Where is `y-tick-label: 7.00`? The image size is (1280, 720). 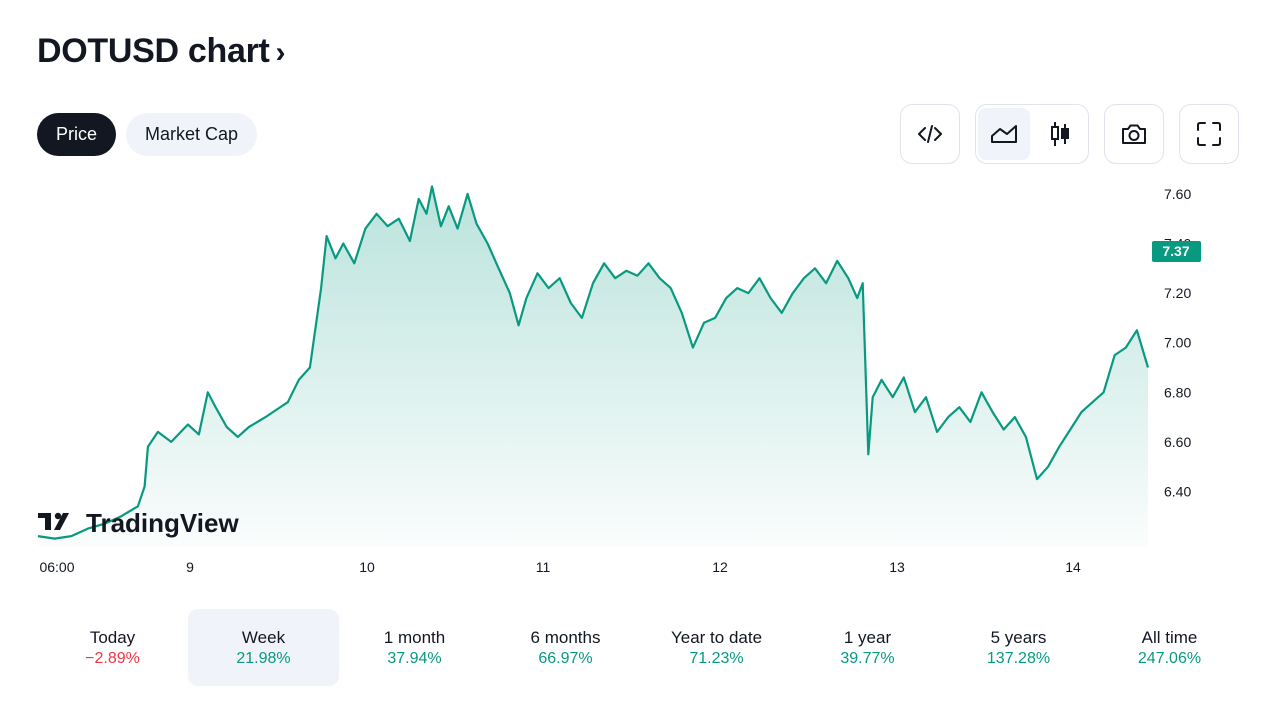 y-tick-label: 7.00 is located at coordinates (1177, 343).